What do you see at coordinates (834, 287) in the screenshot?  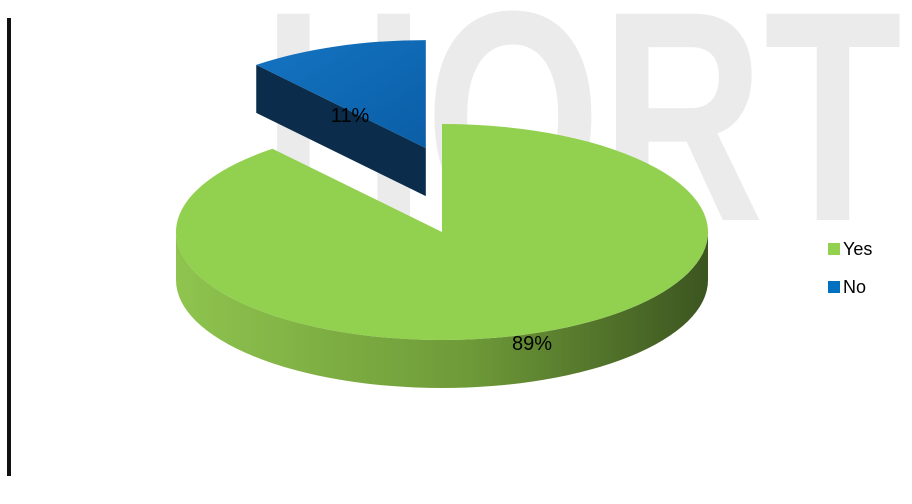 I see `legend-swatch-no` at bounding box center [834, 287].